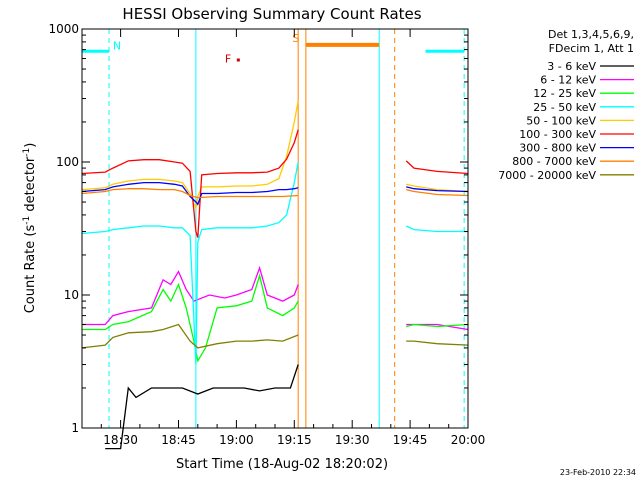  I want to click on chart-title: HESSI Observing Summary Count Rates, so click(271, 14).